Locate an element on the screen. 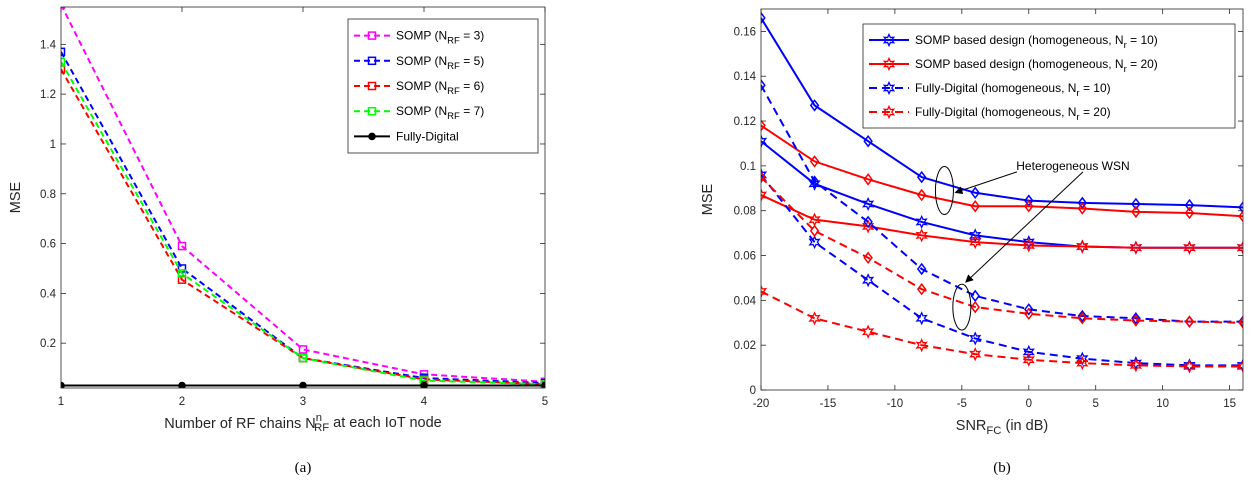  x-tick-label: -15 is located at coordinates (828, 404).